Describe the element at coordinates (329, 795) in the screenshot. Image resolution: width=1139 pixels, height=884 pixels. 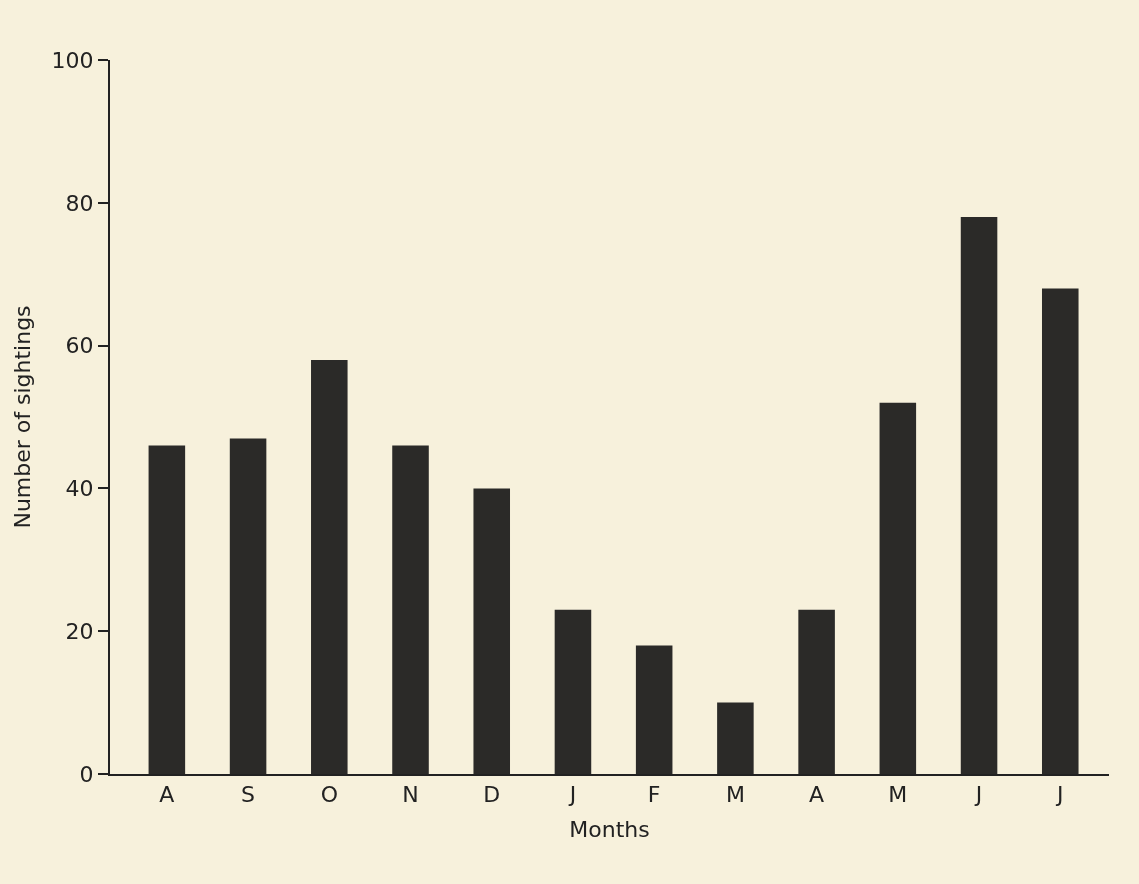
I see `x-tick-label: O` at that location.